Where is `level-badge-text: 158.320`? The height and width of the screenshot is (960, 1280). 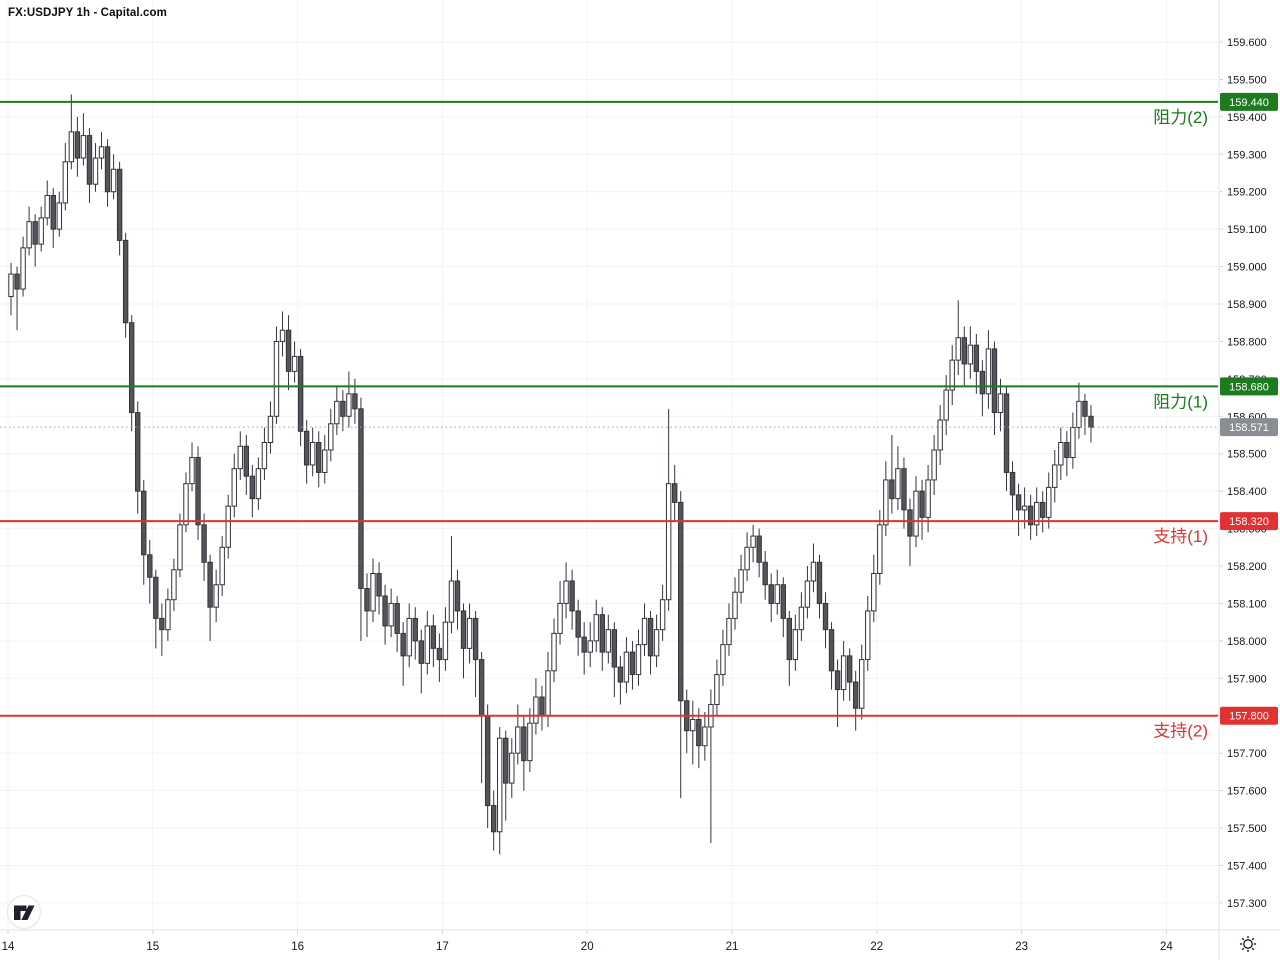
level-badge-text: 158.320 is located at coordinates (1249, 522).